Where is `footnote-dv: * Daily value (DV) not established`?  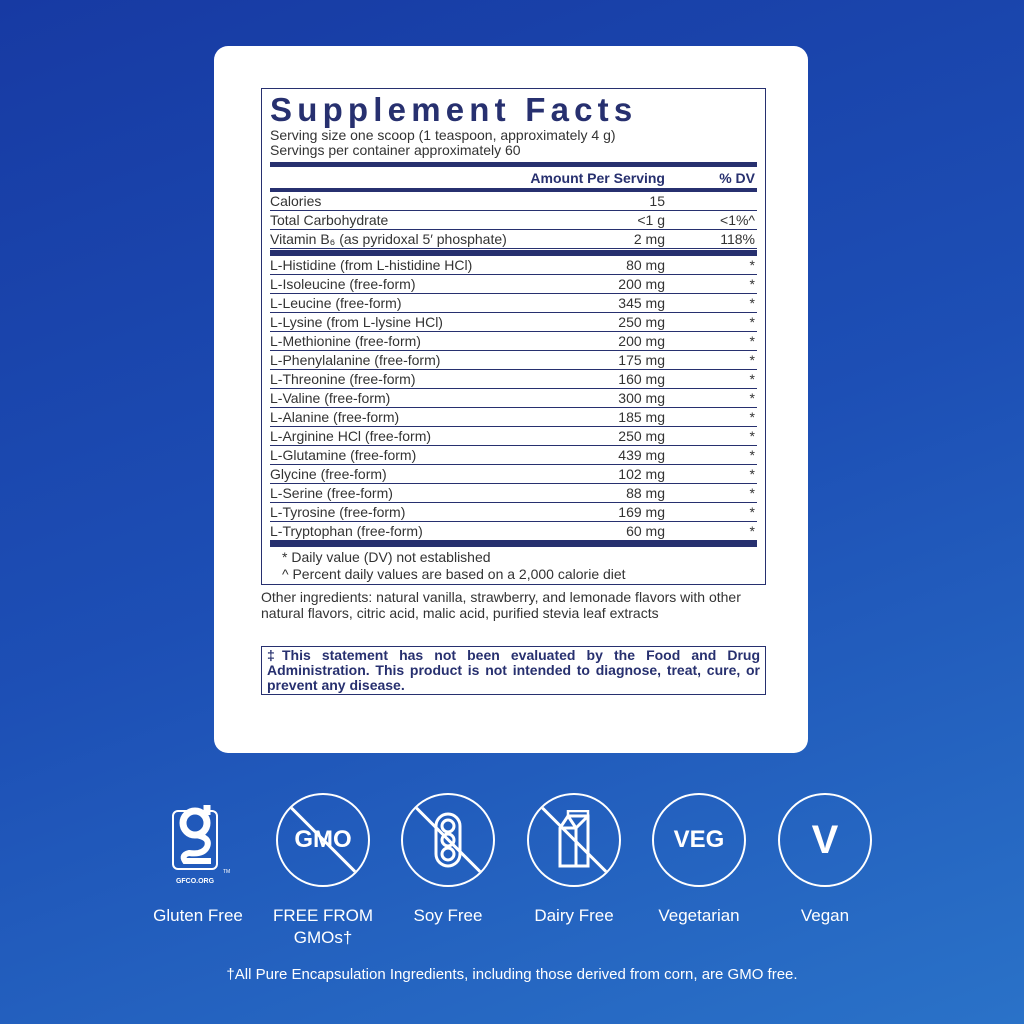
footnote-dv: * Daily value (DV) not established is located at coordinates (386, 557).